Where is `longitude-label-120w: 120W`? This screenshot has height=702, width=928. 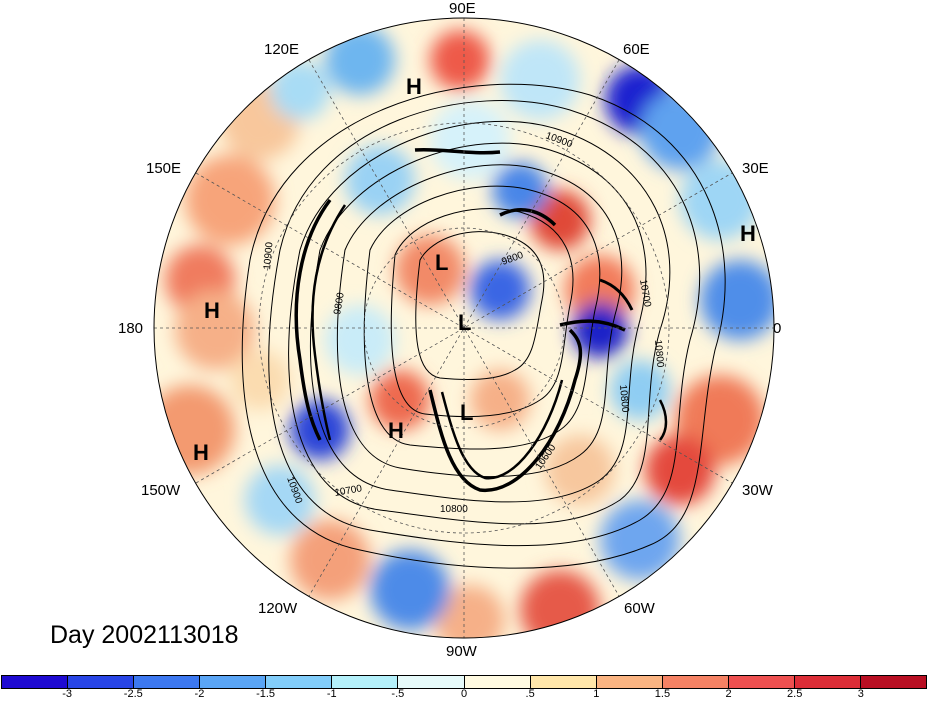
longitude-label-120w: 120W is located at coordinates (278, 608).